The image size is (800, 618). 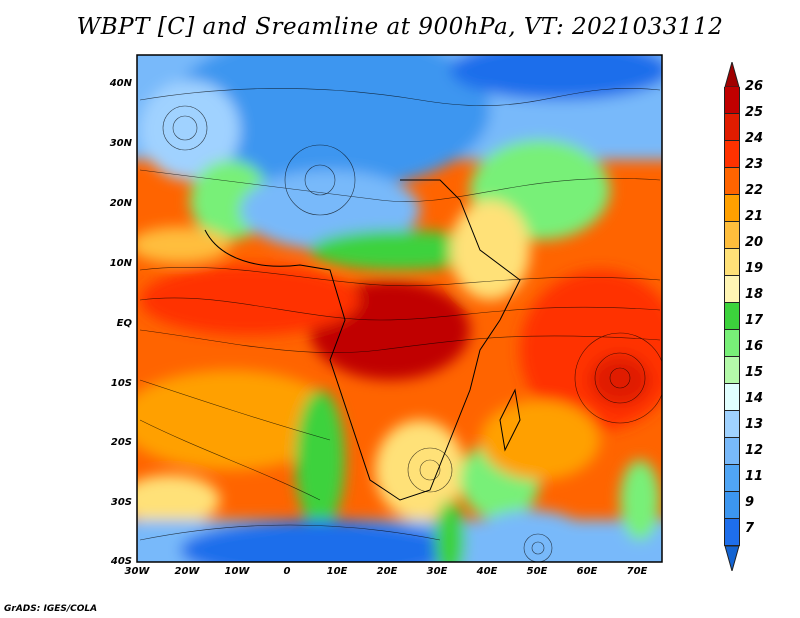 I want to click on colorbar-label: 11, so click(x=754, y=476).